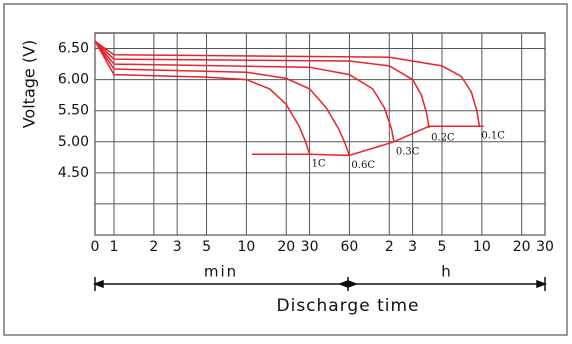 The image size is (572, 344). What do you see at coordinates (320, 284) in the screenshot?
I see `range-arrows` at bounding box center [320, 284].